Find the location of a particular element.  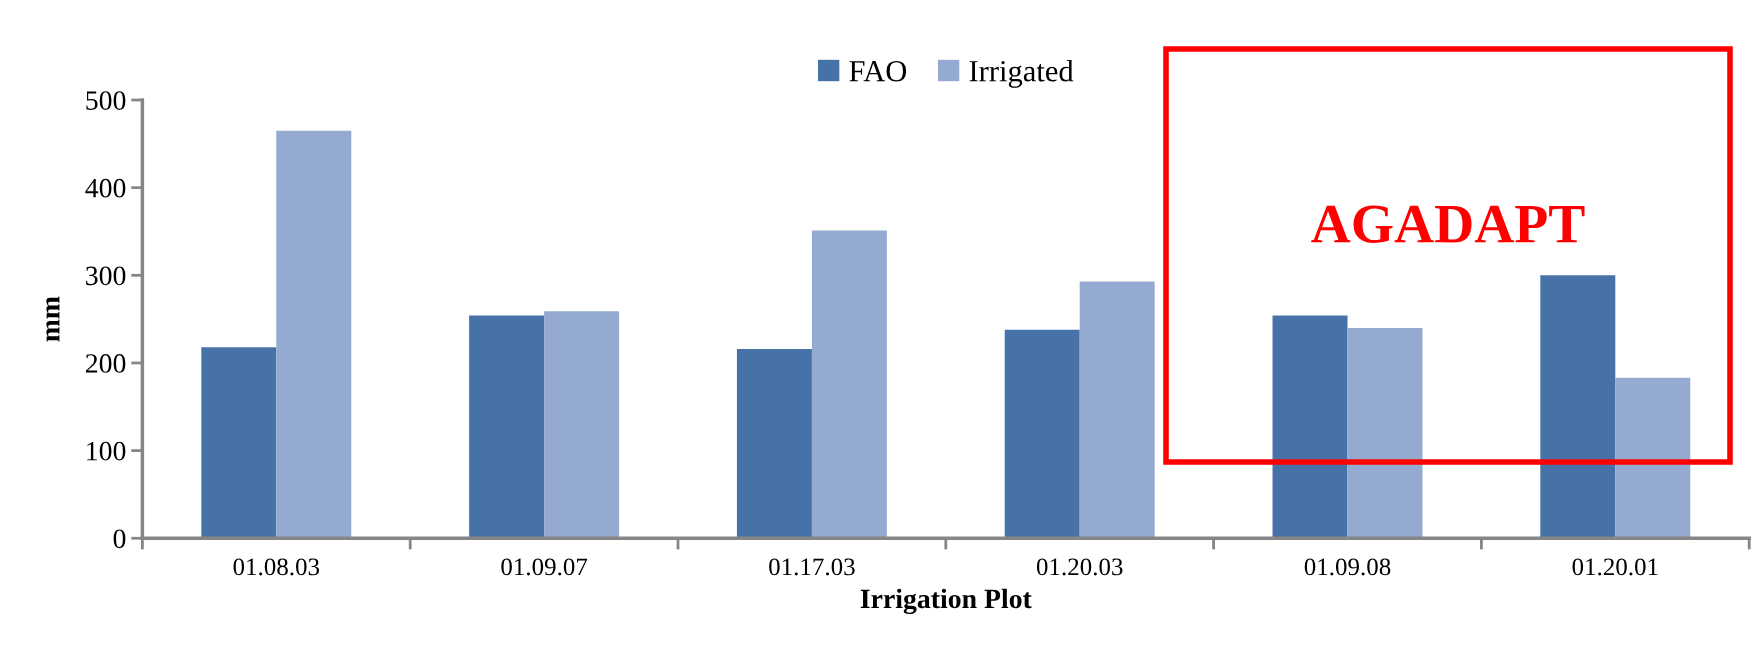

y-tick-label: 300 is located at coordinates (106, 276).